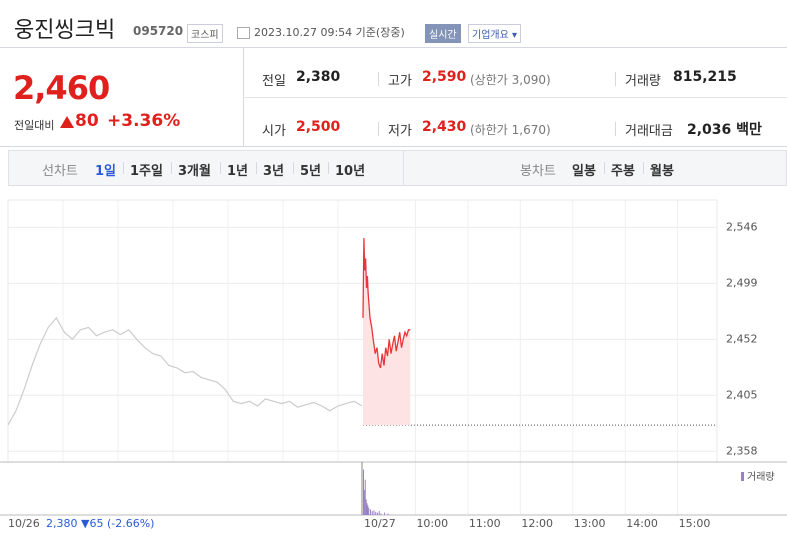 This screenshot has width=787, height=540. Describe the element at coordinates (274, 171) in the screenshot. I see `period-tab: 3년` at that location.